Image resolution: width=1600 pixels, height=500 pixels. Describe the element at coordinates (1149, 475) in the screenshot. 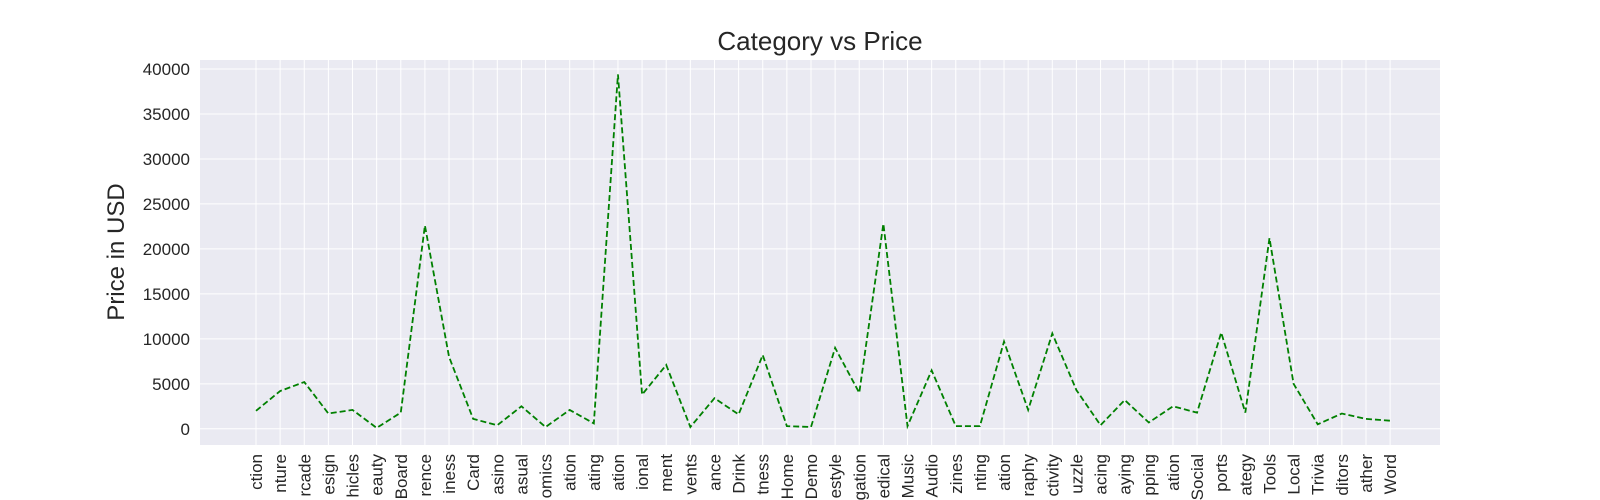

I see `x-tick-label: pping` at that location.